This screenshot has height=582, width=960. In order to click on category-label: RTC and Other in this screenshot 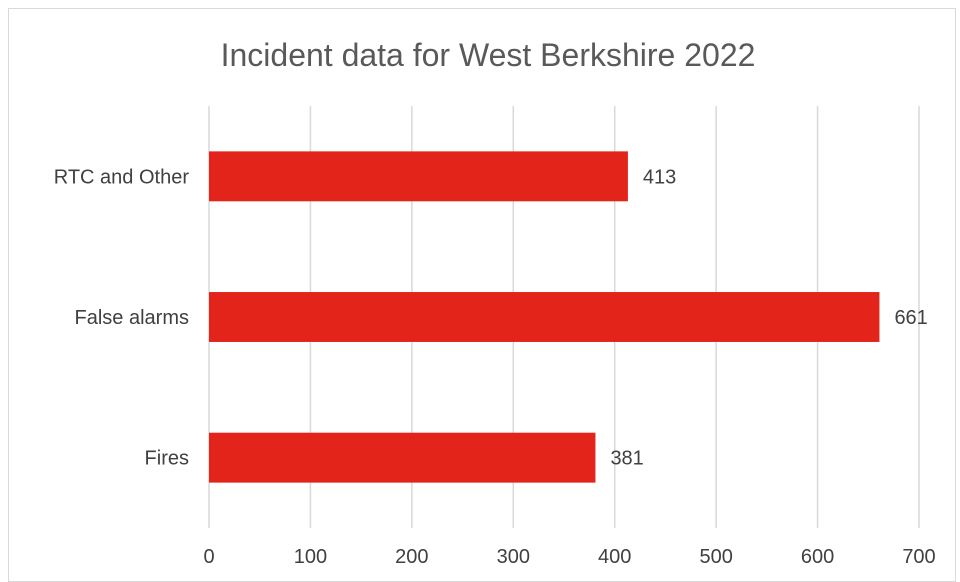, I will do `click(122, 177)`.